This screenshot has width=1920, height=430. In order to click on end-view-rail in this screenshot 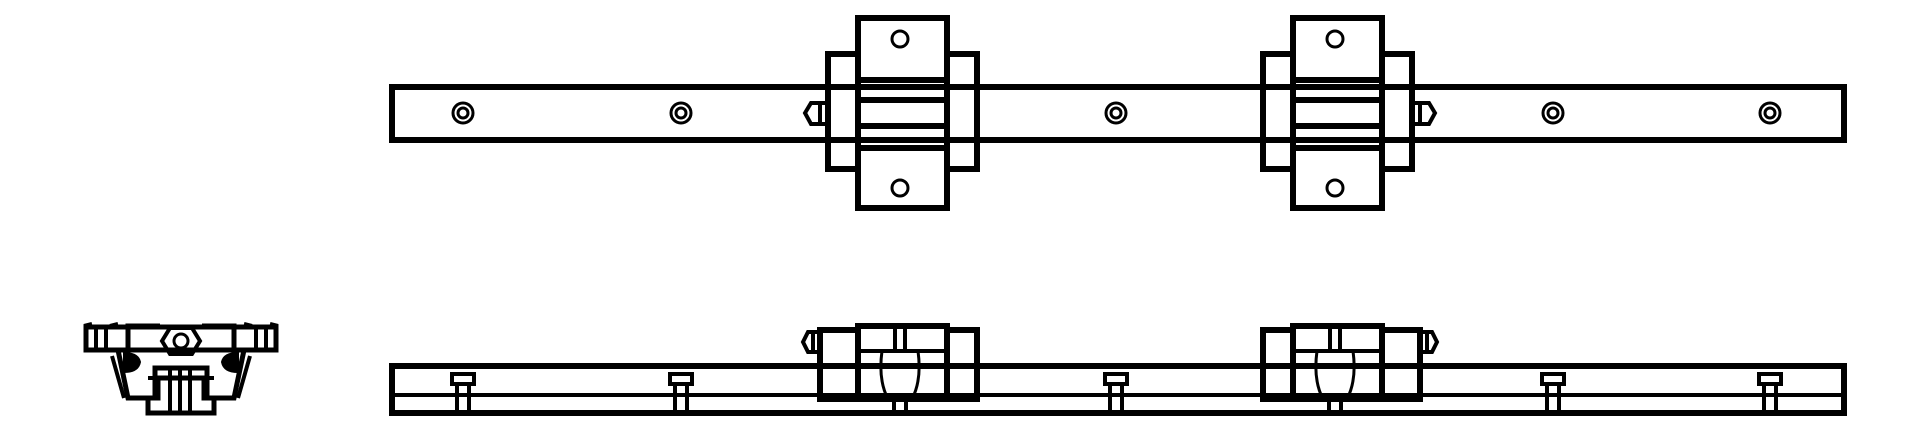, I will do `click(181, 336)`.